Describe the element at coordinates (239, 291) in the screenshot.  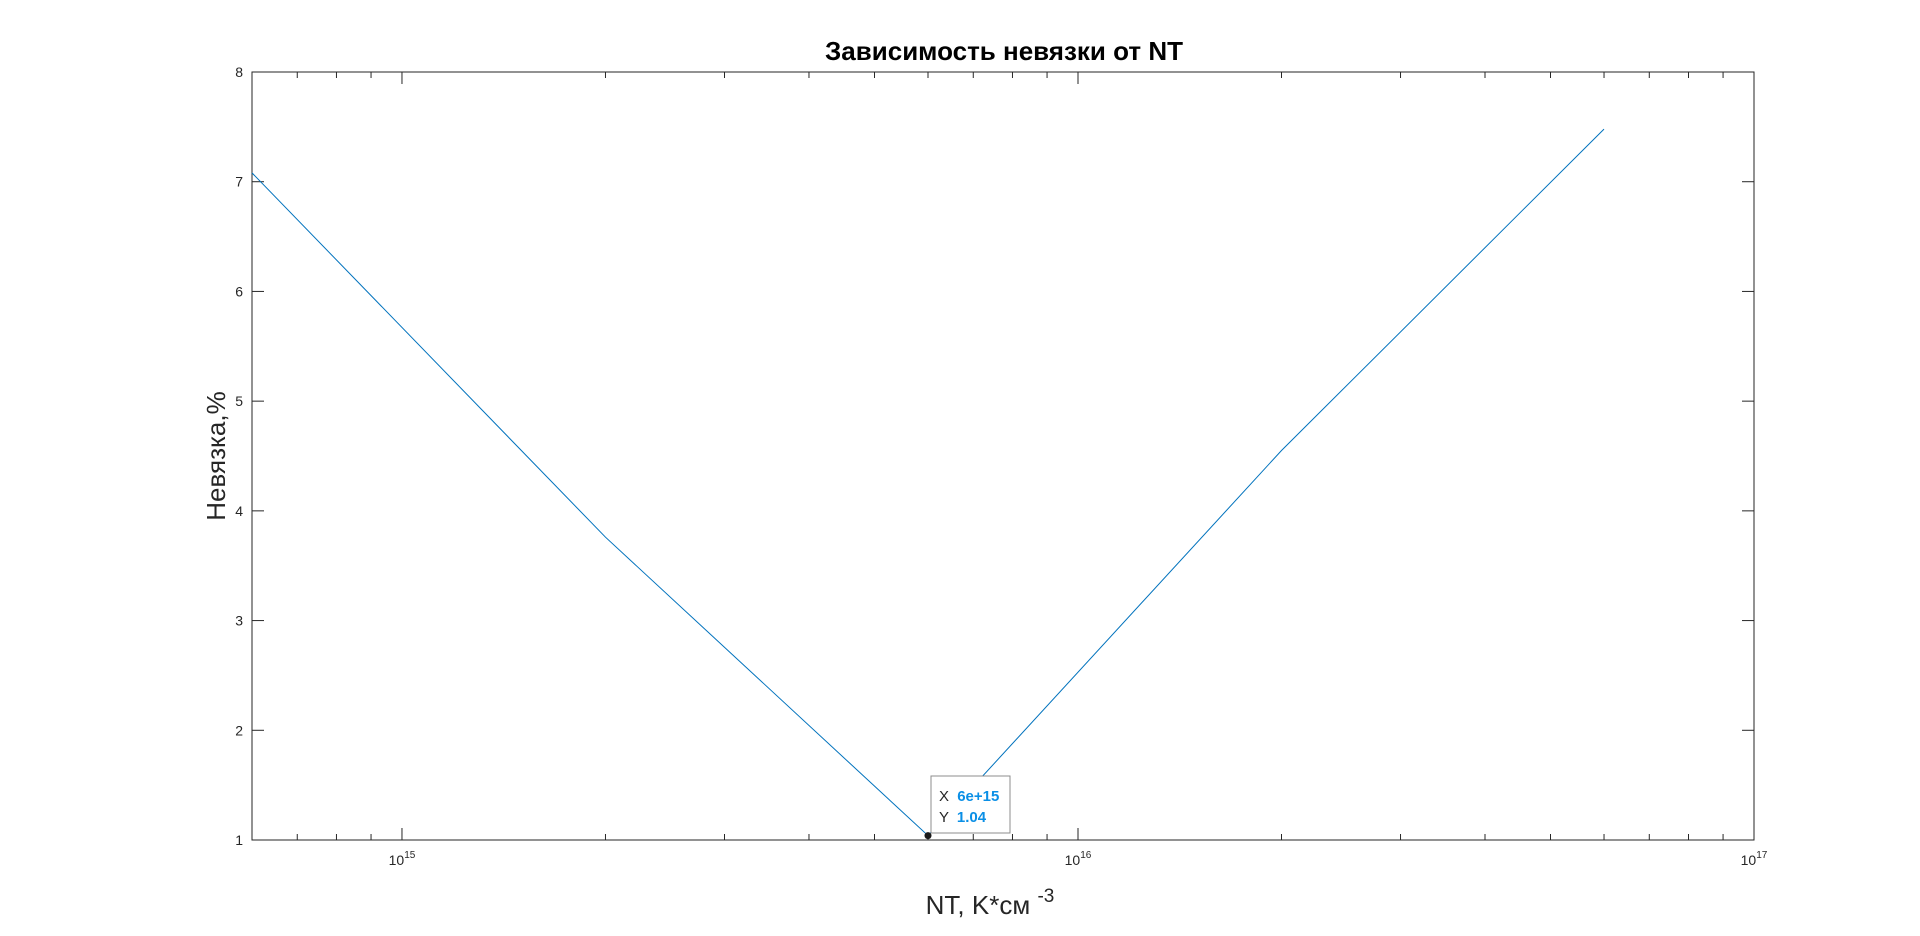
I see `y-tick-label: 6` at that location.